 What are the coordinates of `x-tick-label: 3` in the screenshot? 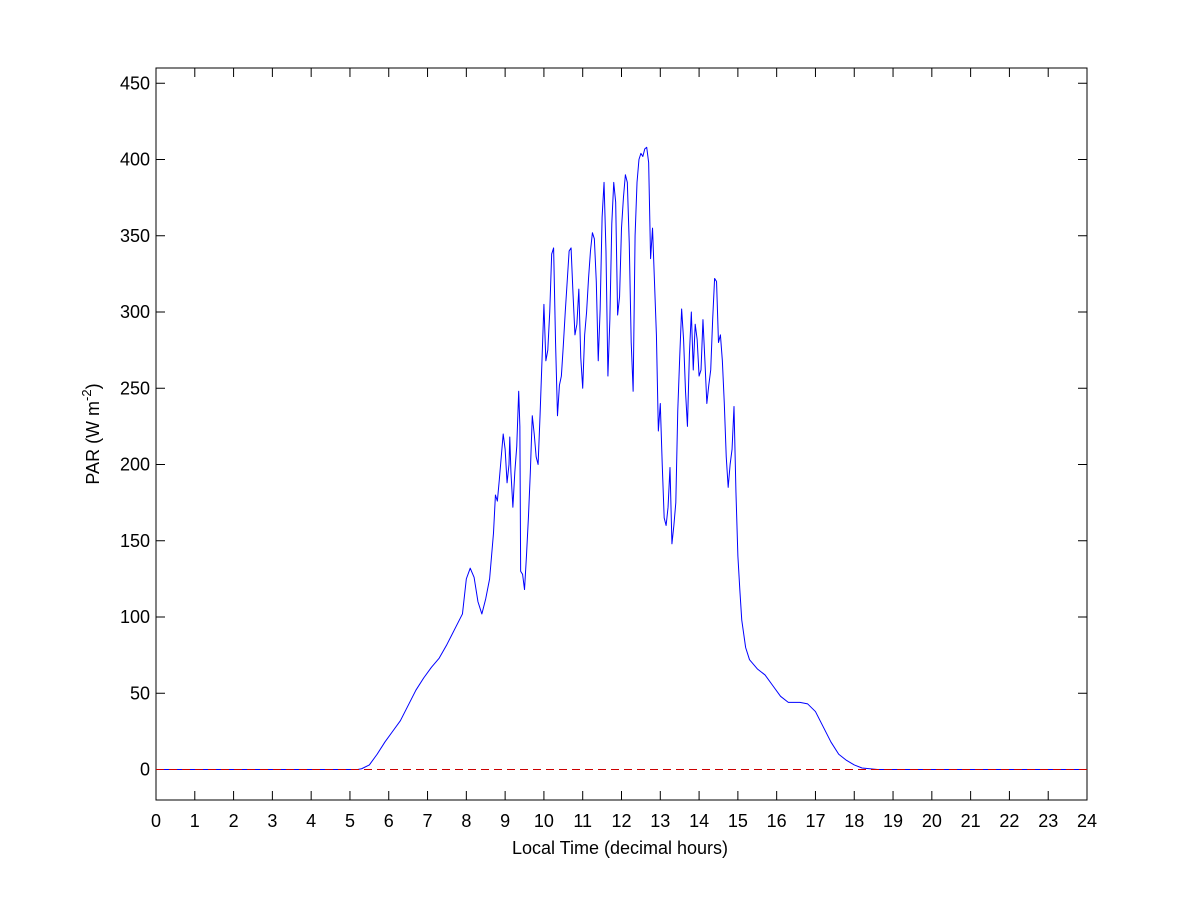 It's located at (272, 821).